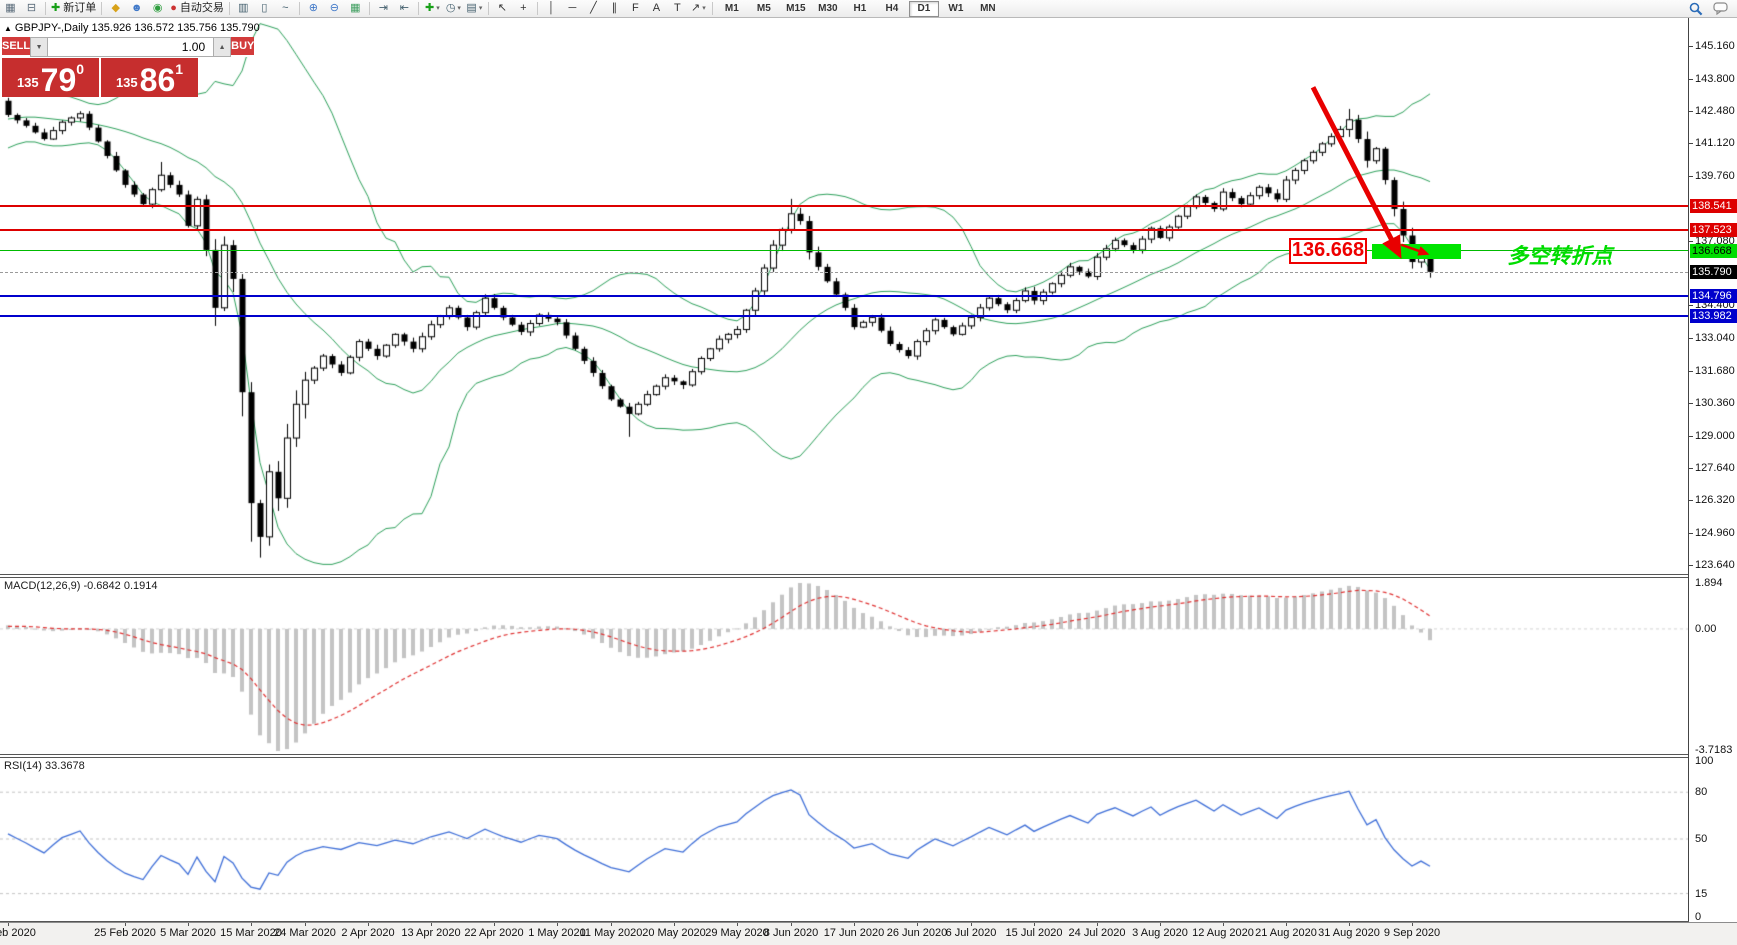 The height and width of the screenshot is (945, 1737). I want to click on horizontal-line-icon: ─, so click(572, 8).